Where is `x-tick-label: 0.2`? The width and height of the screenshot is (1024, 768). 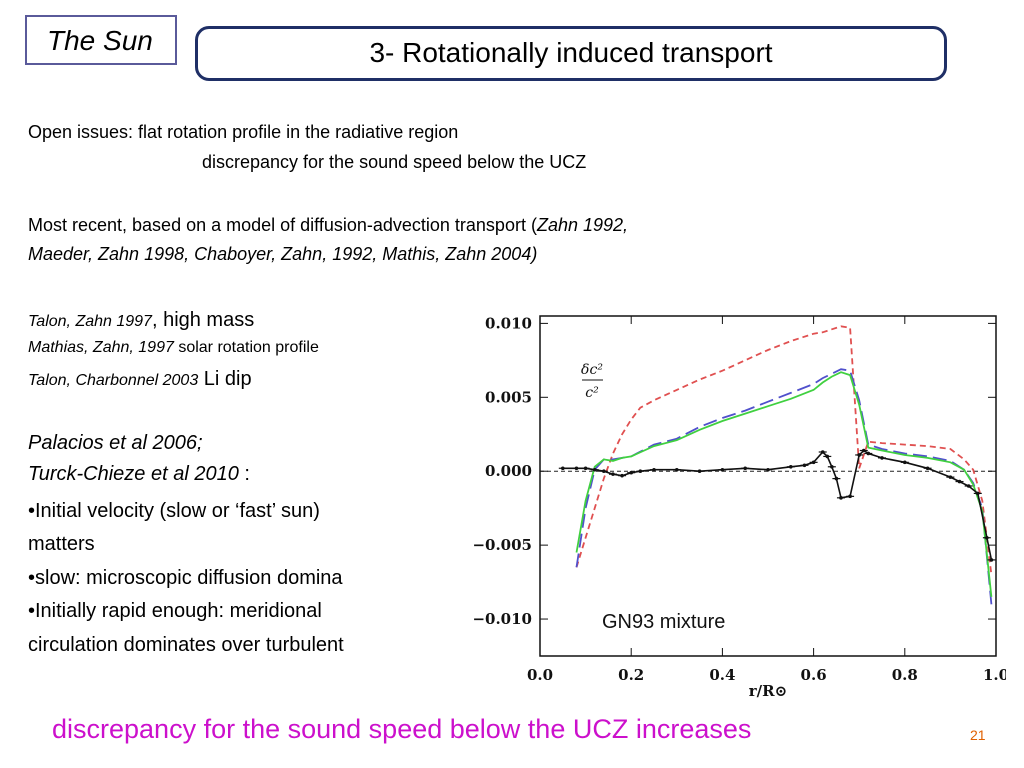 x-tick-label: 0.2 is located at coordinates (631, 675).